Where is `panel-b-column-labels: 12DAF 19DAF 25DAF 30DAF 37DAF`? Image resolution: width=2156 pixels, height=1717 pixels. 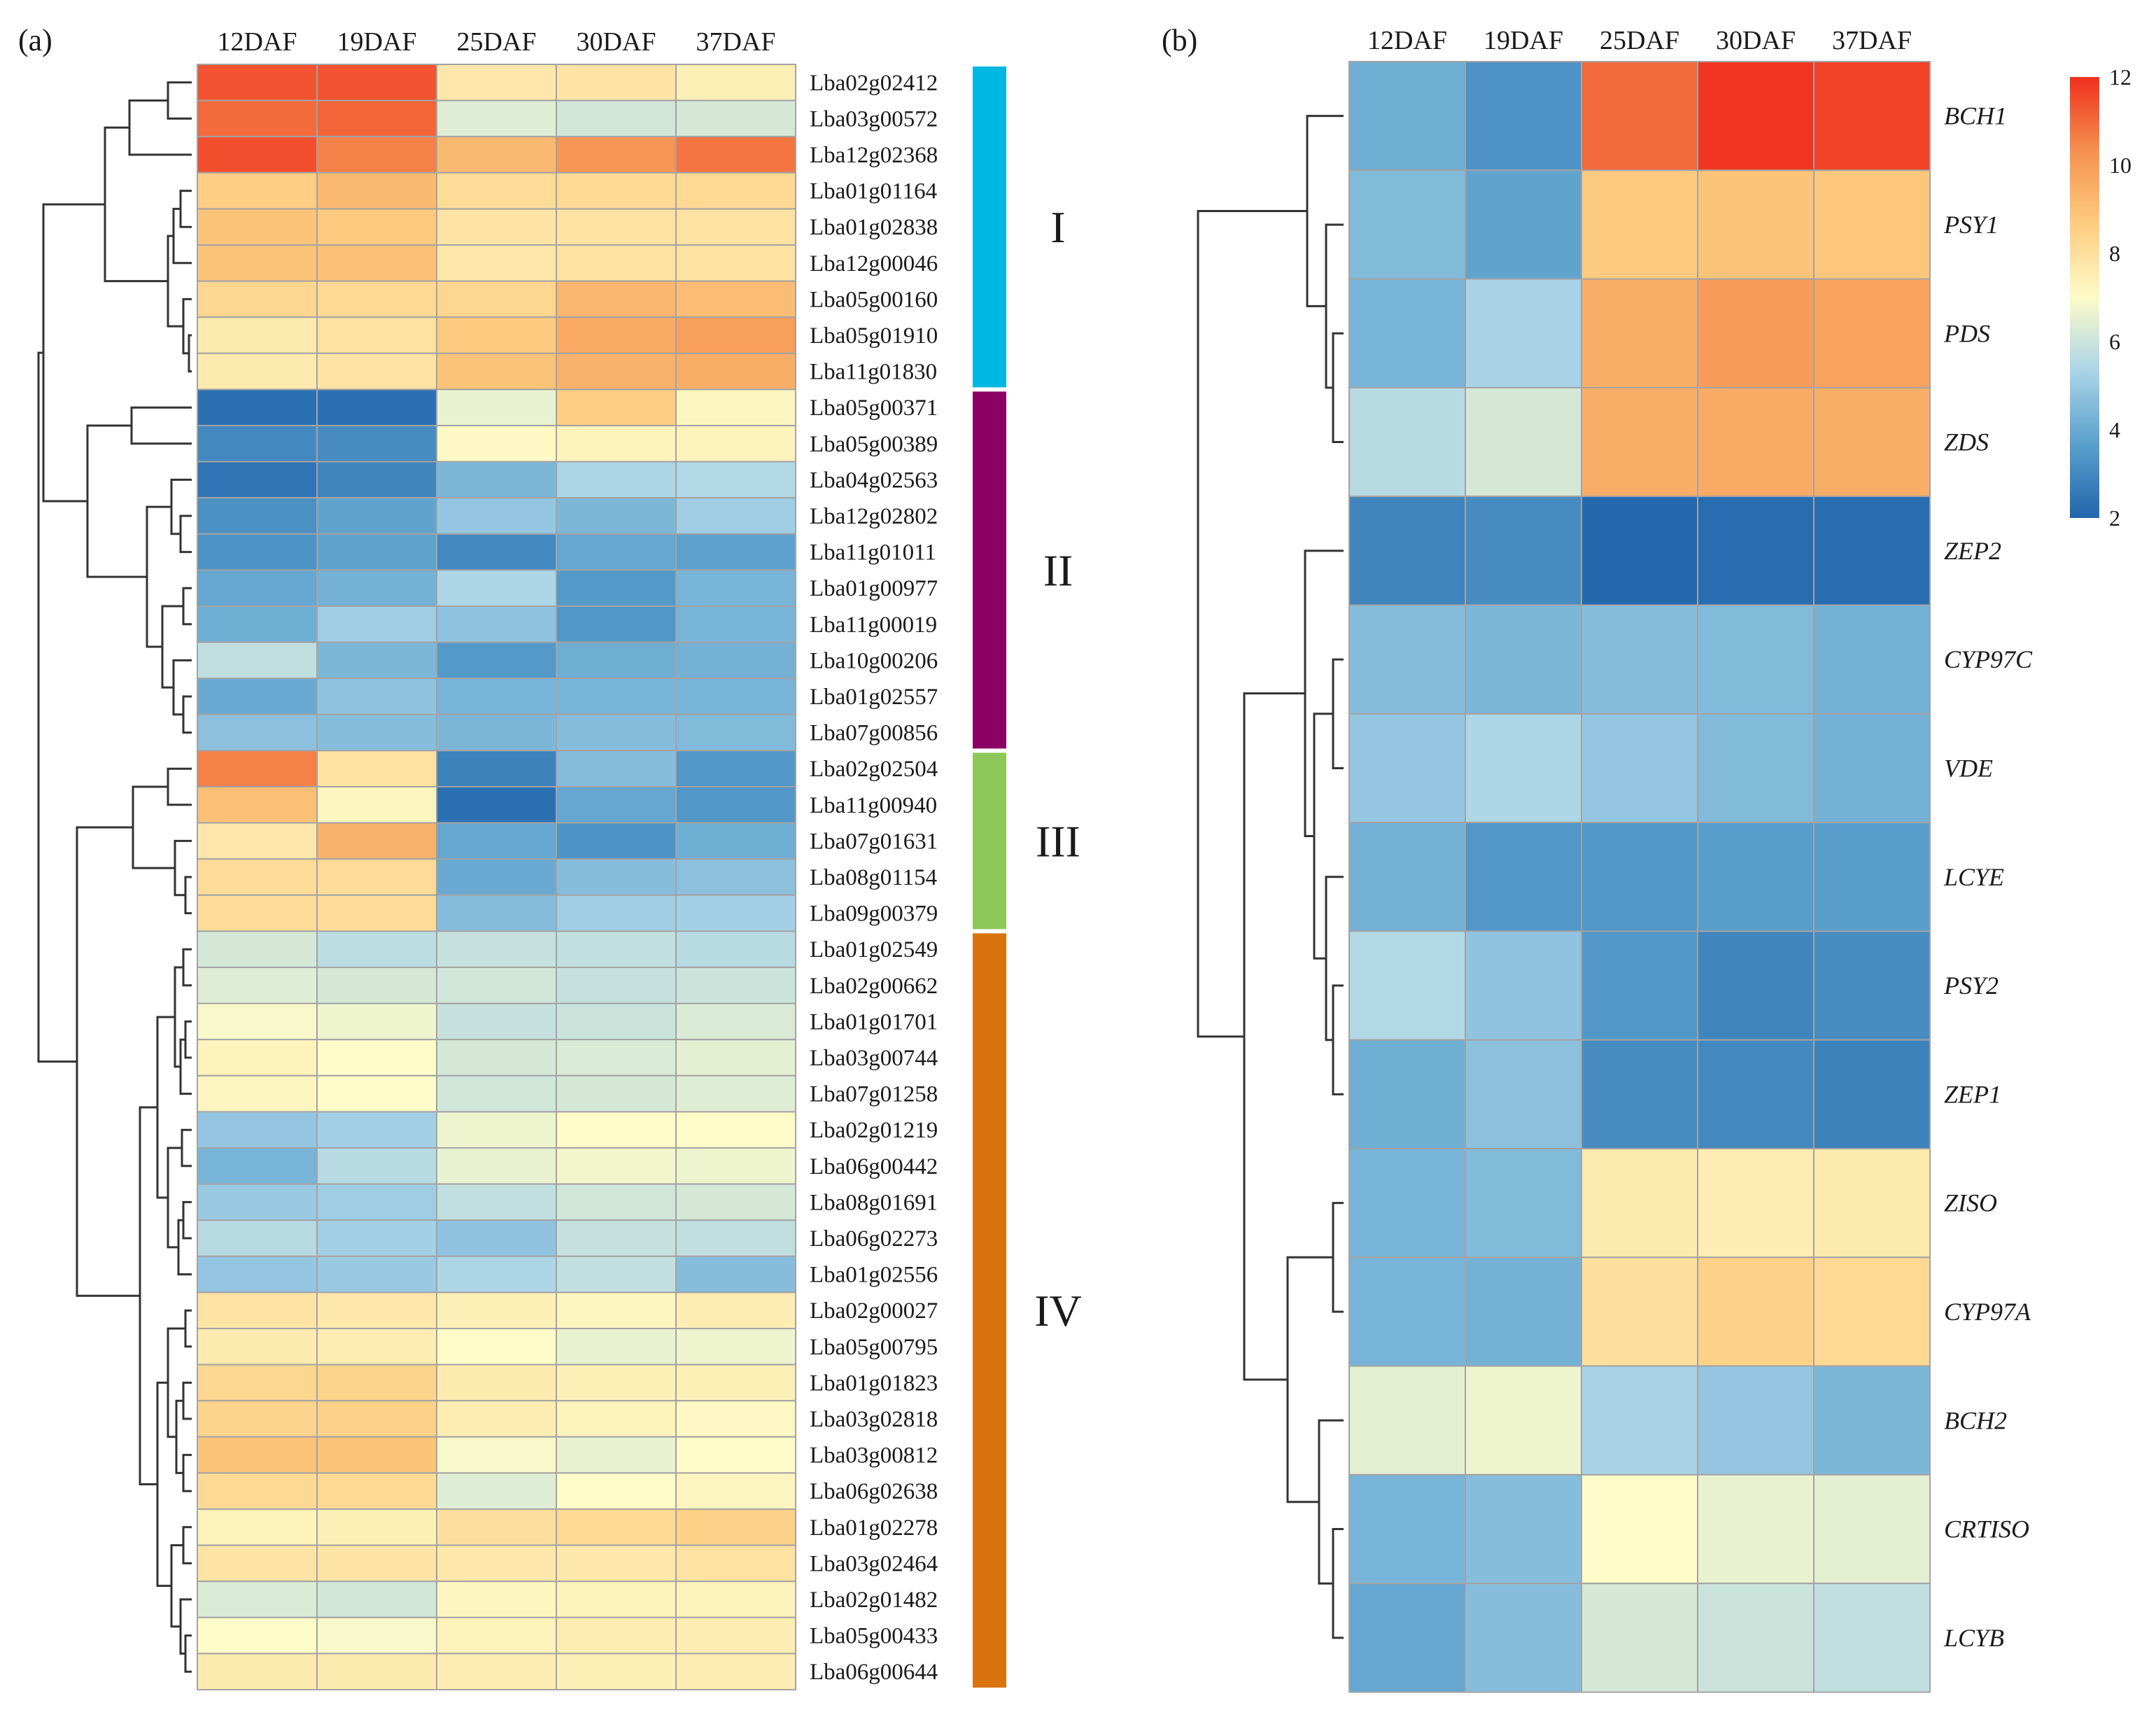
panel-b-column-labels: 12DAF 19DAF 25DAF 30DAF 37DAF is located at coordinates (1639, 40).